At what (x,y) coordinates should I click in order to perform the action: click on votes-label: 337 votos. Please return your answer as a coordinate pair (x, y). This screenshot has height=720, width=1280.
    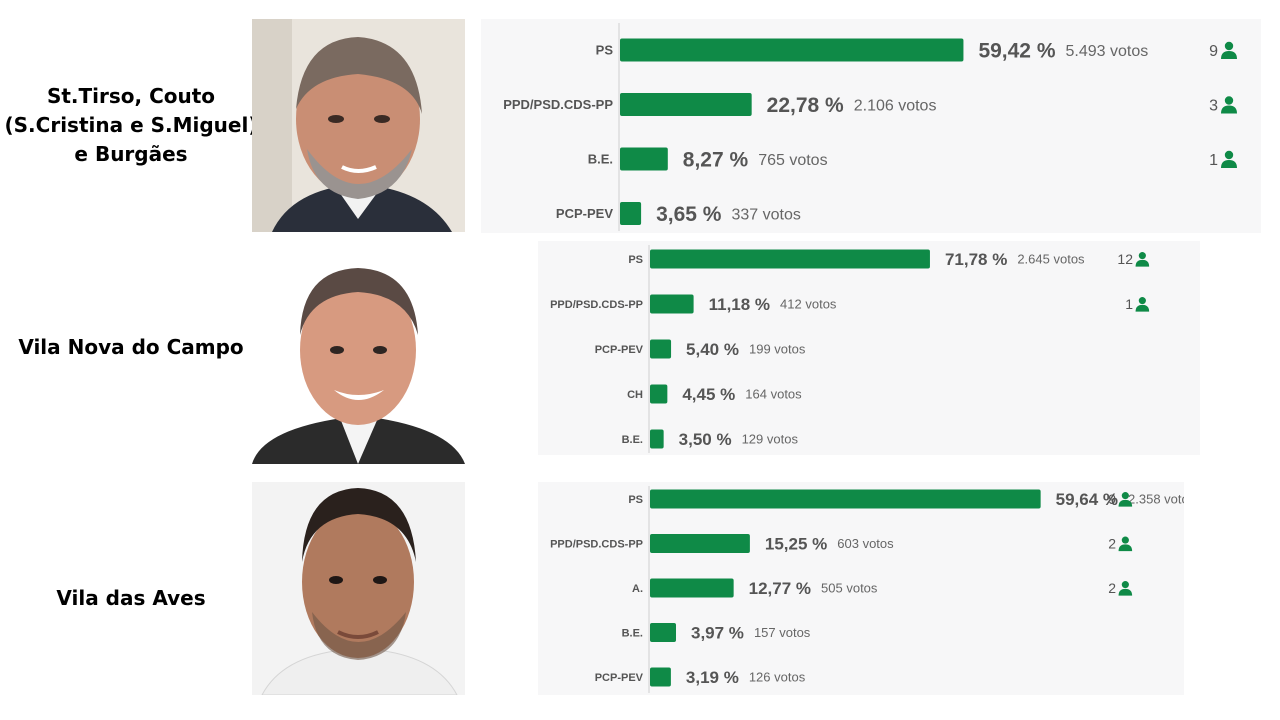
    Looking at the image, I should click on (765, 214).